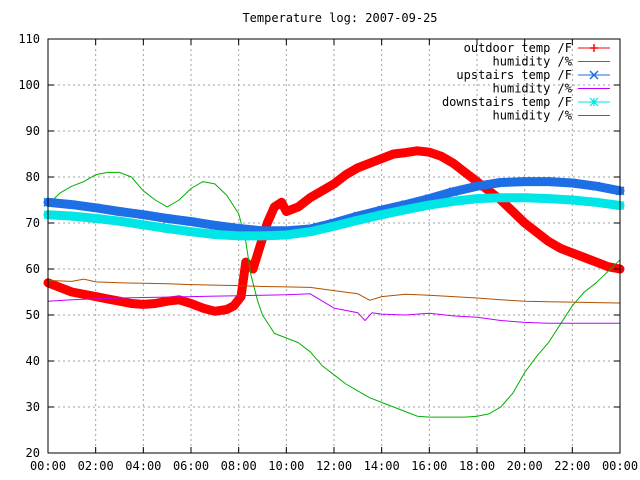  What do you see at coordinates (239, 466) in the screenshot?
I see `x-tick-label: 08:00` at bounding box center [239, 466].